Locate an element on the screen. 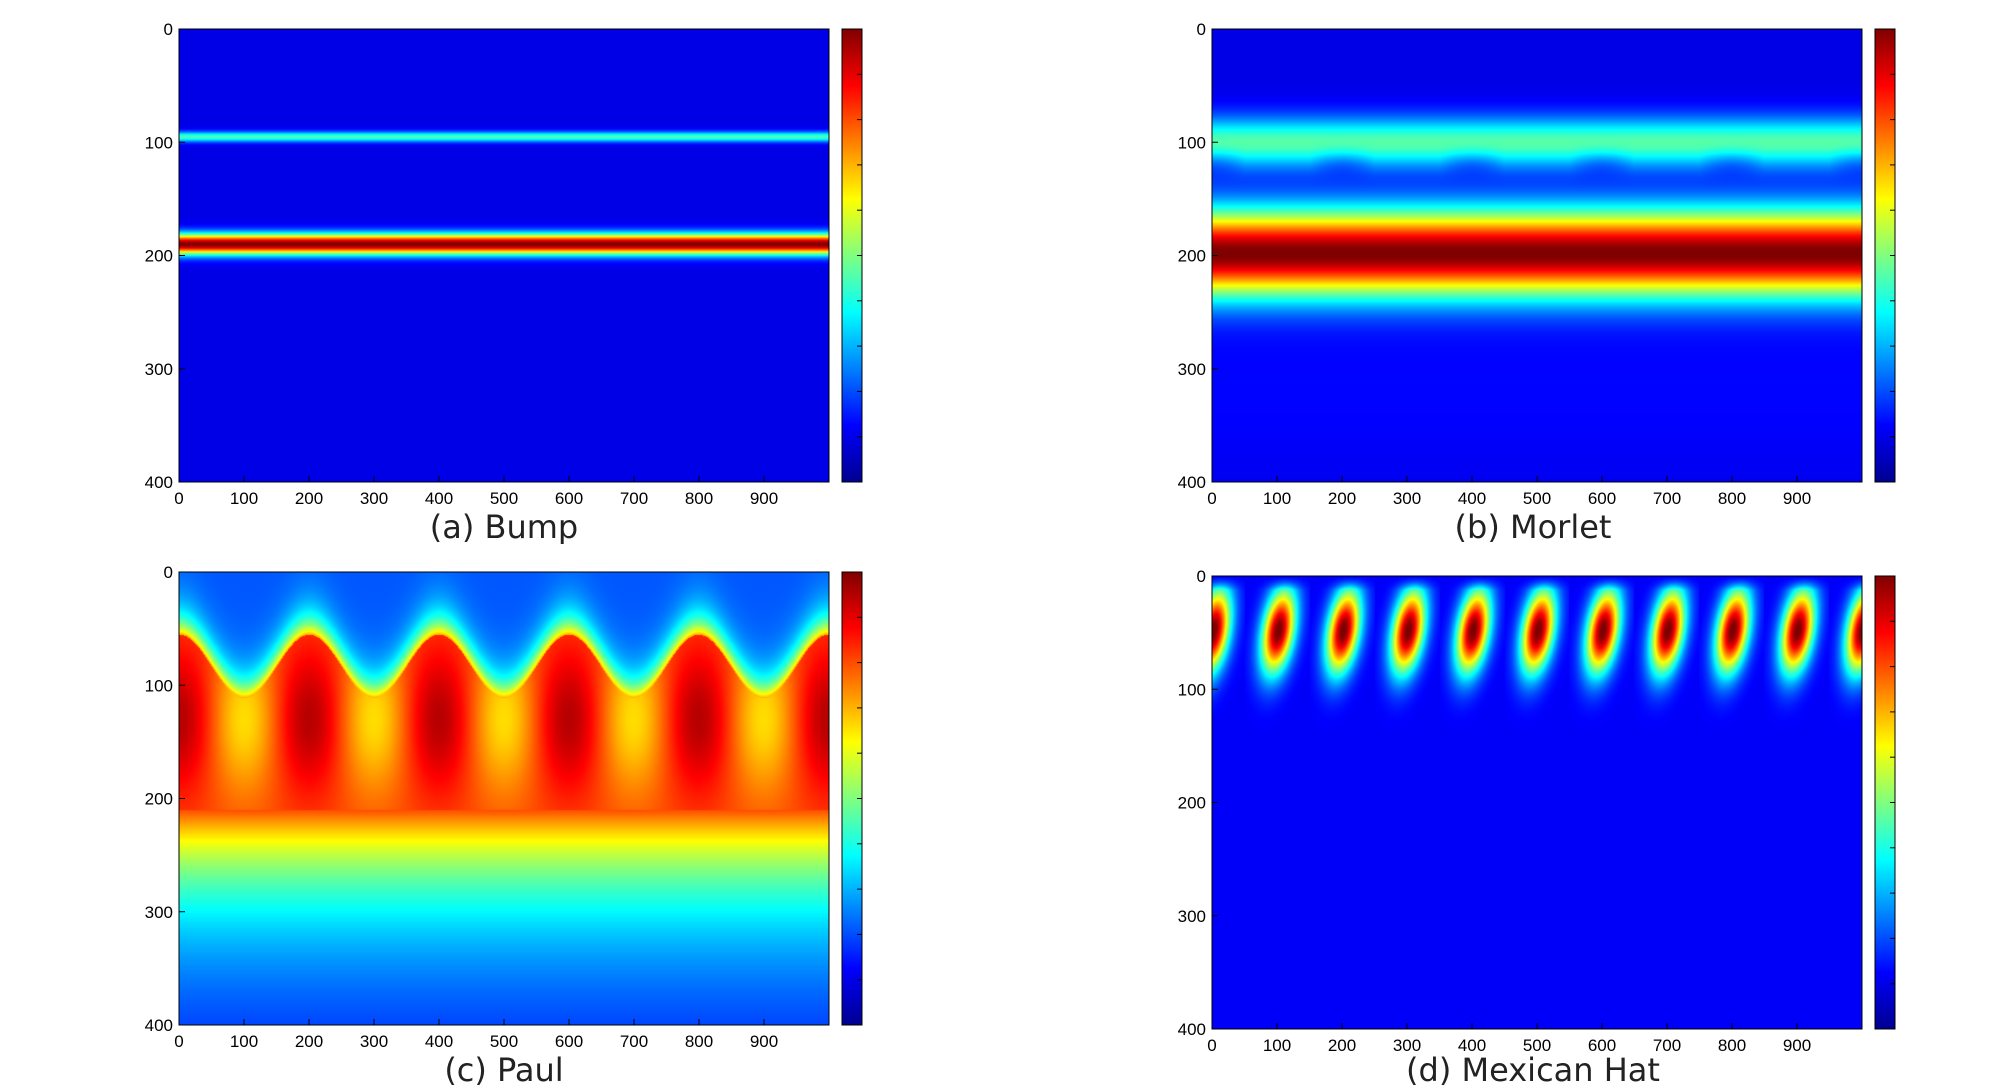 The height and width of the screenshot is (1089, 2008). panel-b-yaxis: 0 100 200 300 400 is located at coordinates (1198, 256).